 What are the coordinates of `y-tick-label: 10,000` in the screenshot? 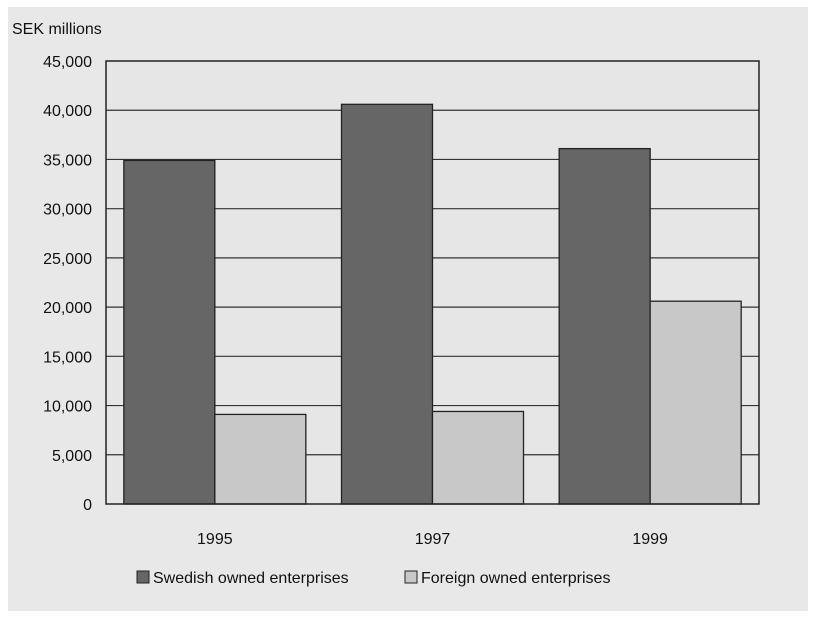 It's located at (67, 407).